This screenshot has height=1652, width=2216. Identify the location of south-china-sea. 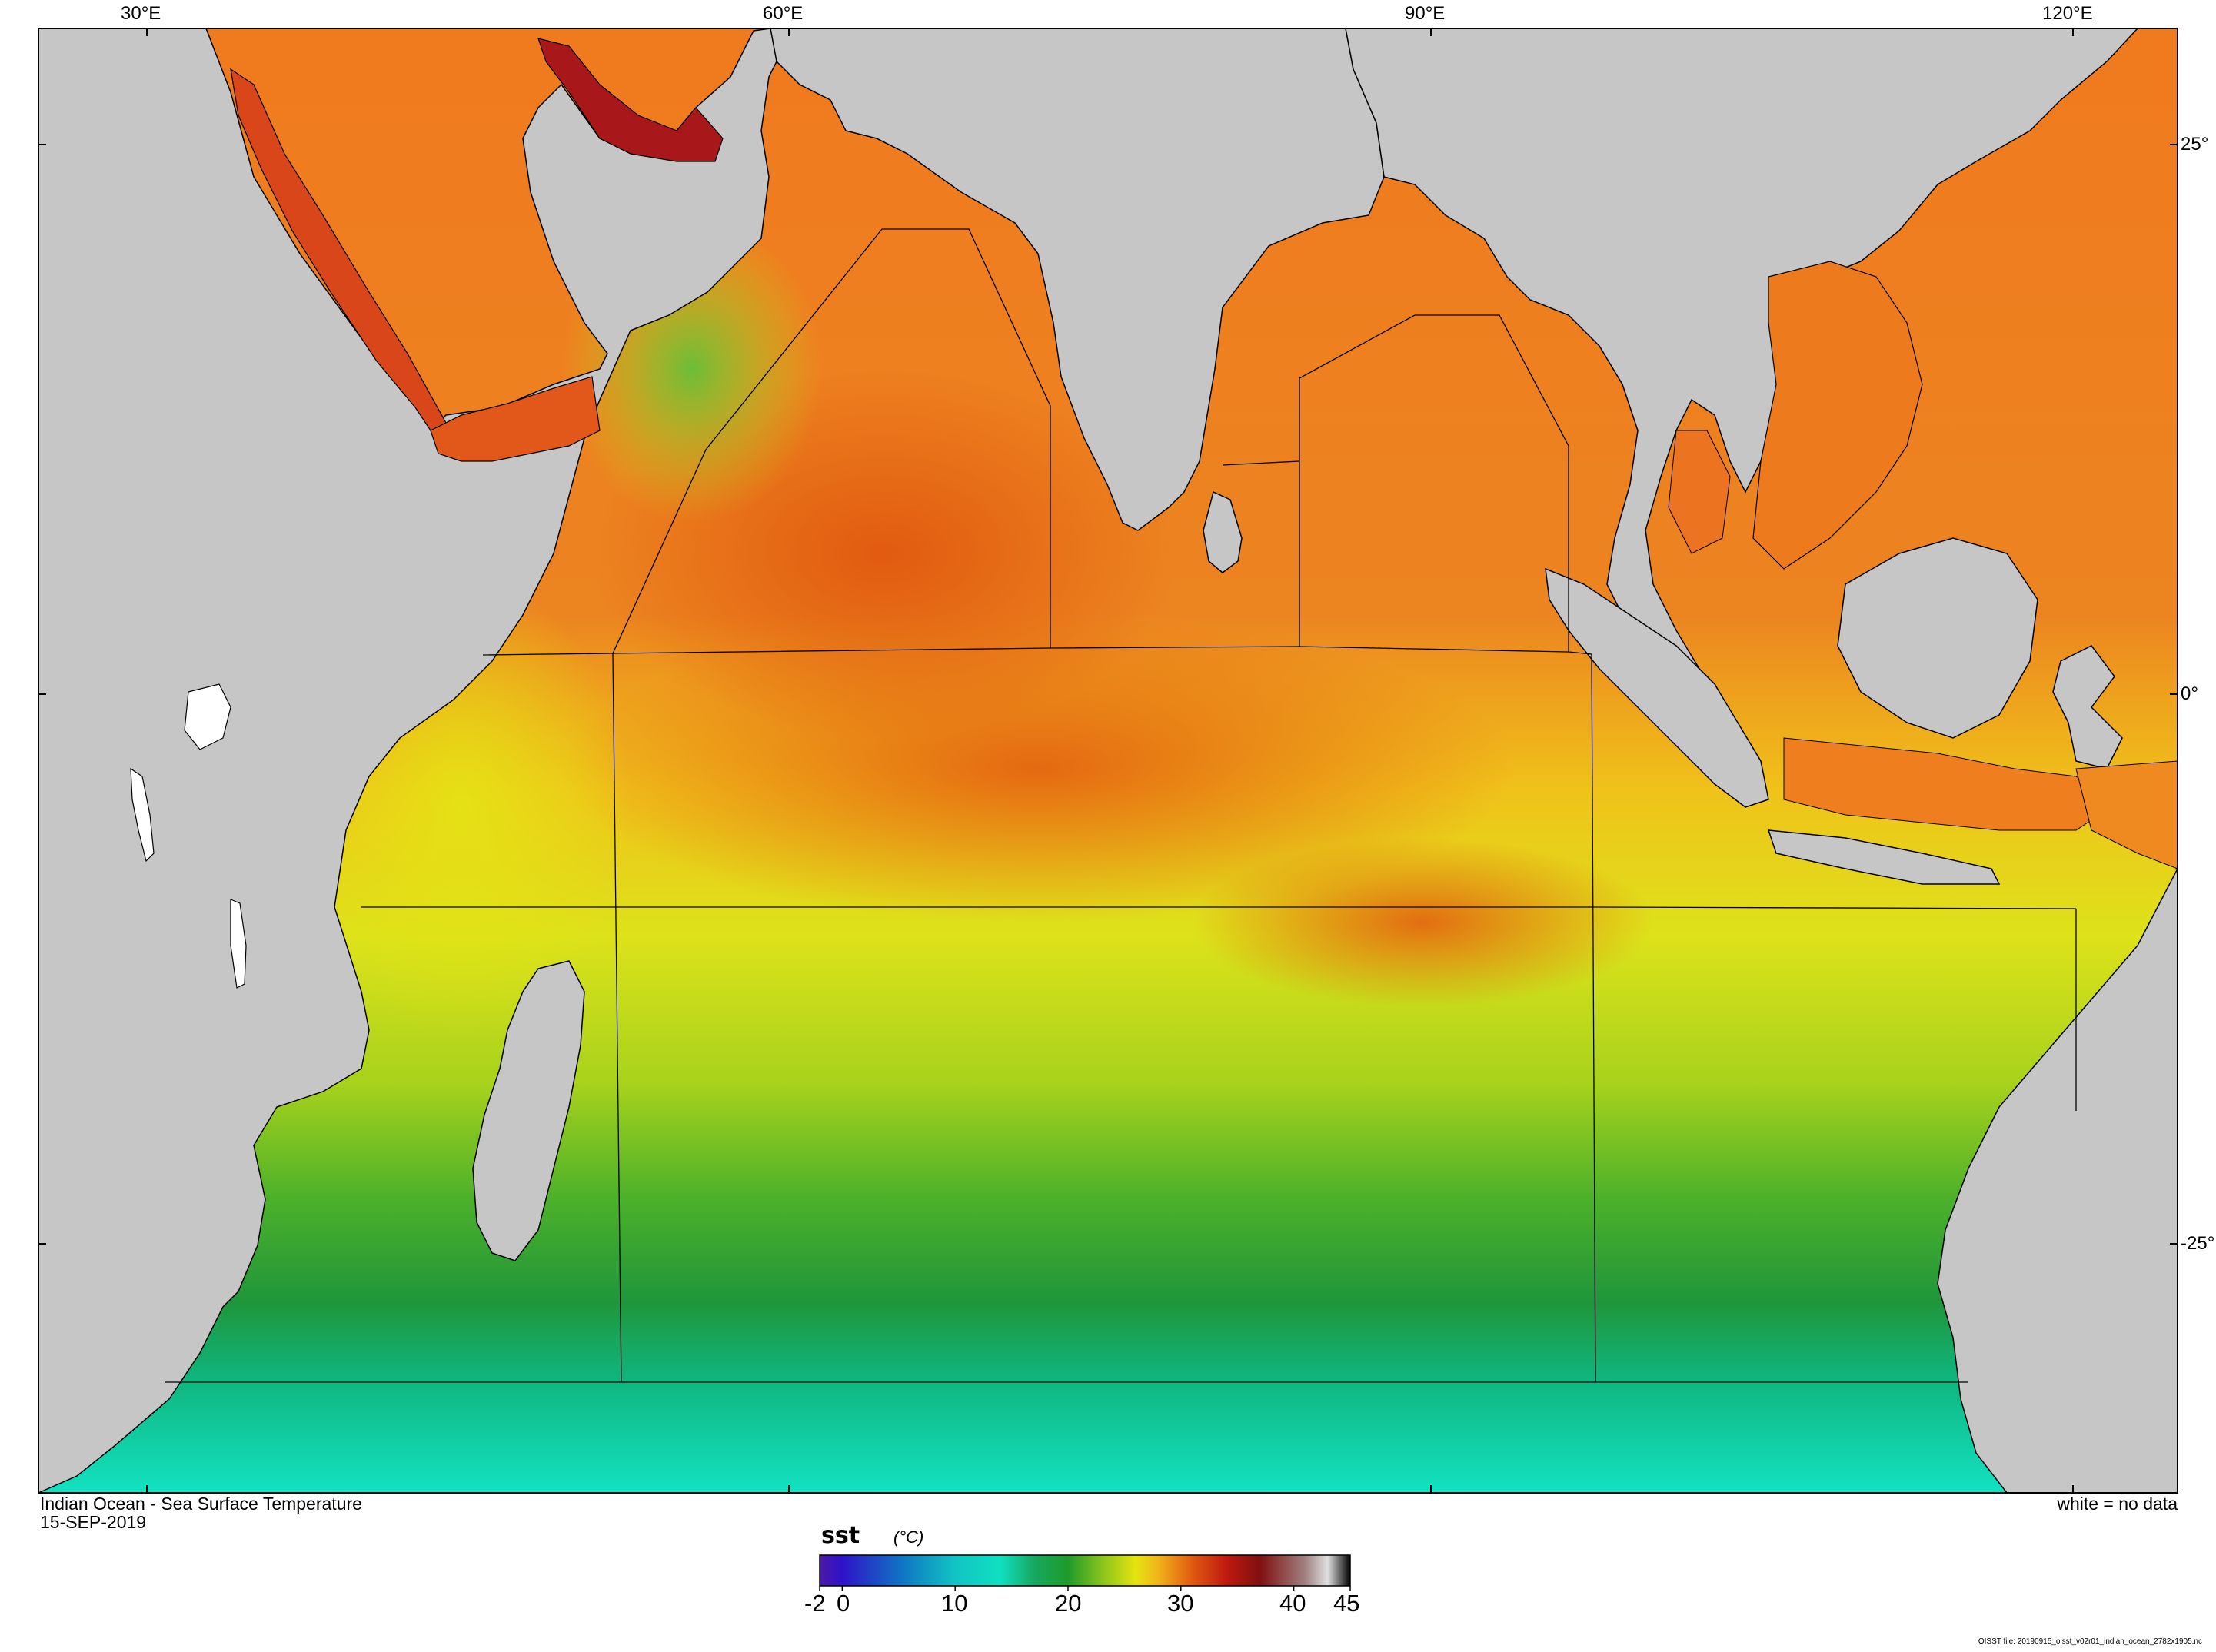
(1838, 416).